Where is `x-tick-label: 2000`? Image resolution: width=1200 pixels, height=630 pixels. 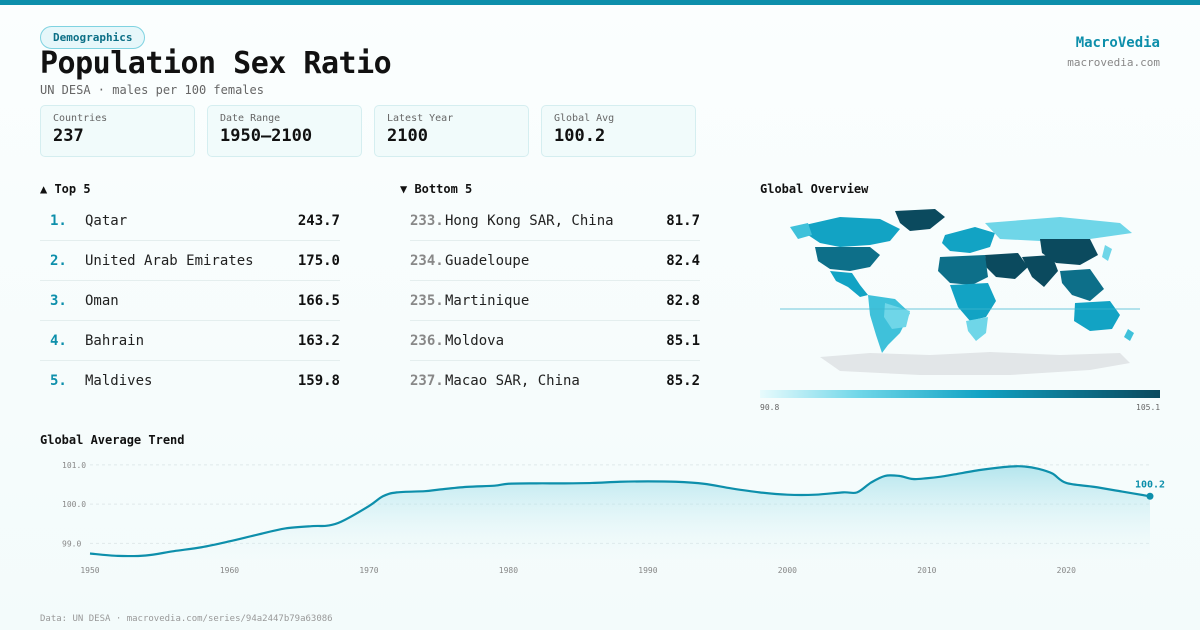 x-tick-label: 2000 is located at coordinates (787, 570).